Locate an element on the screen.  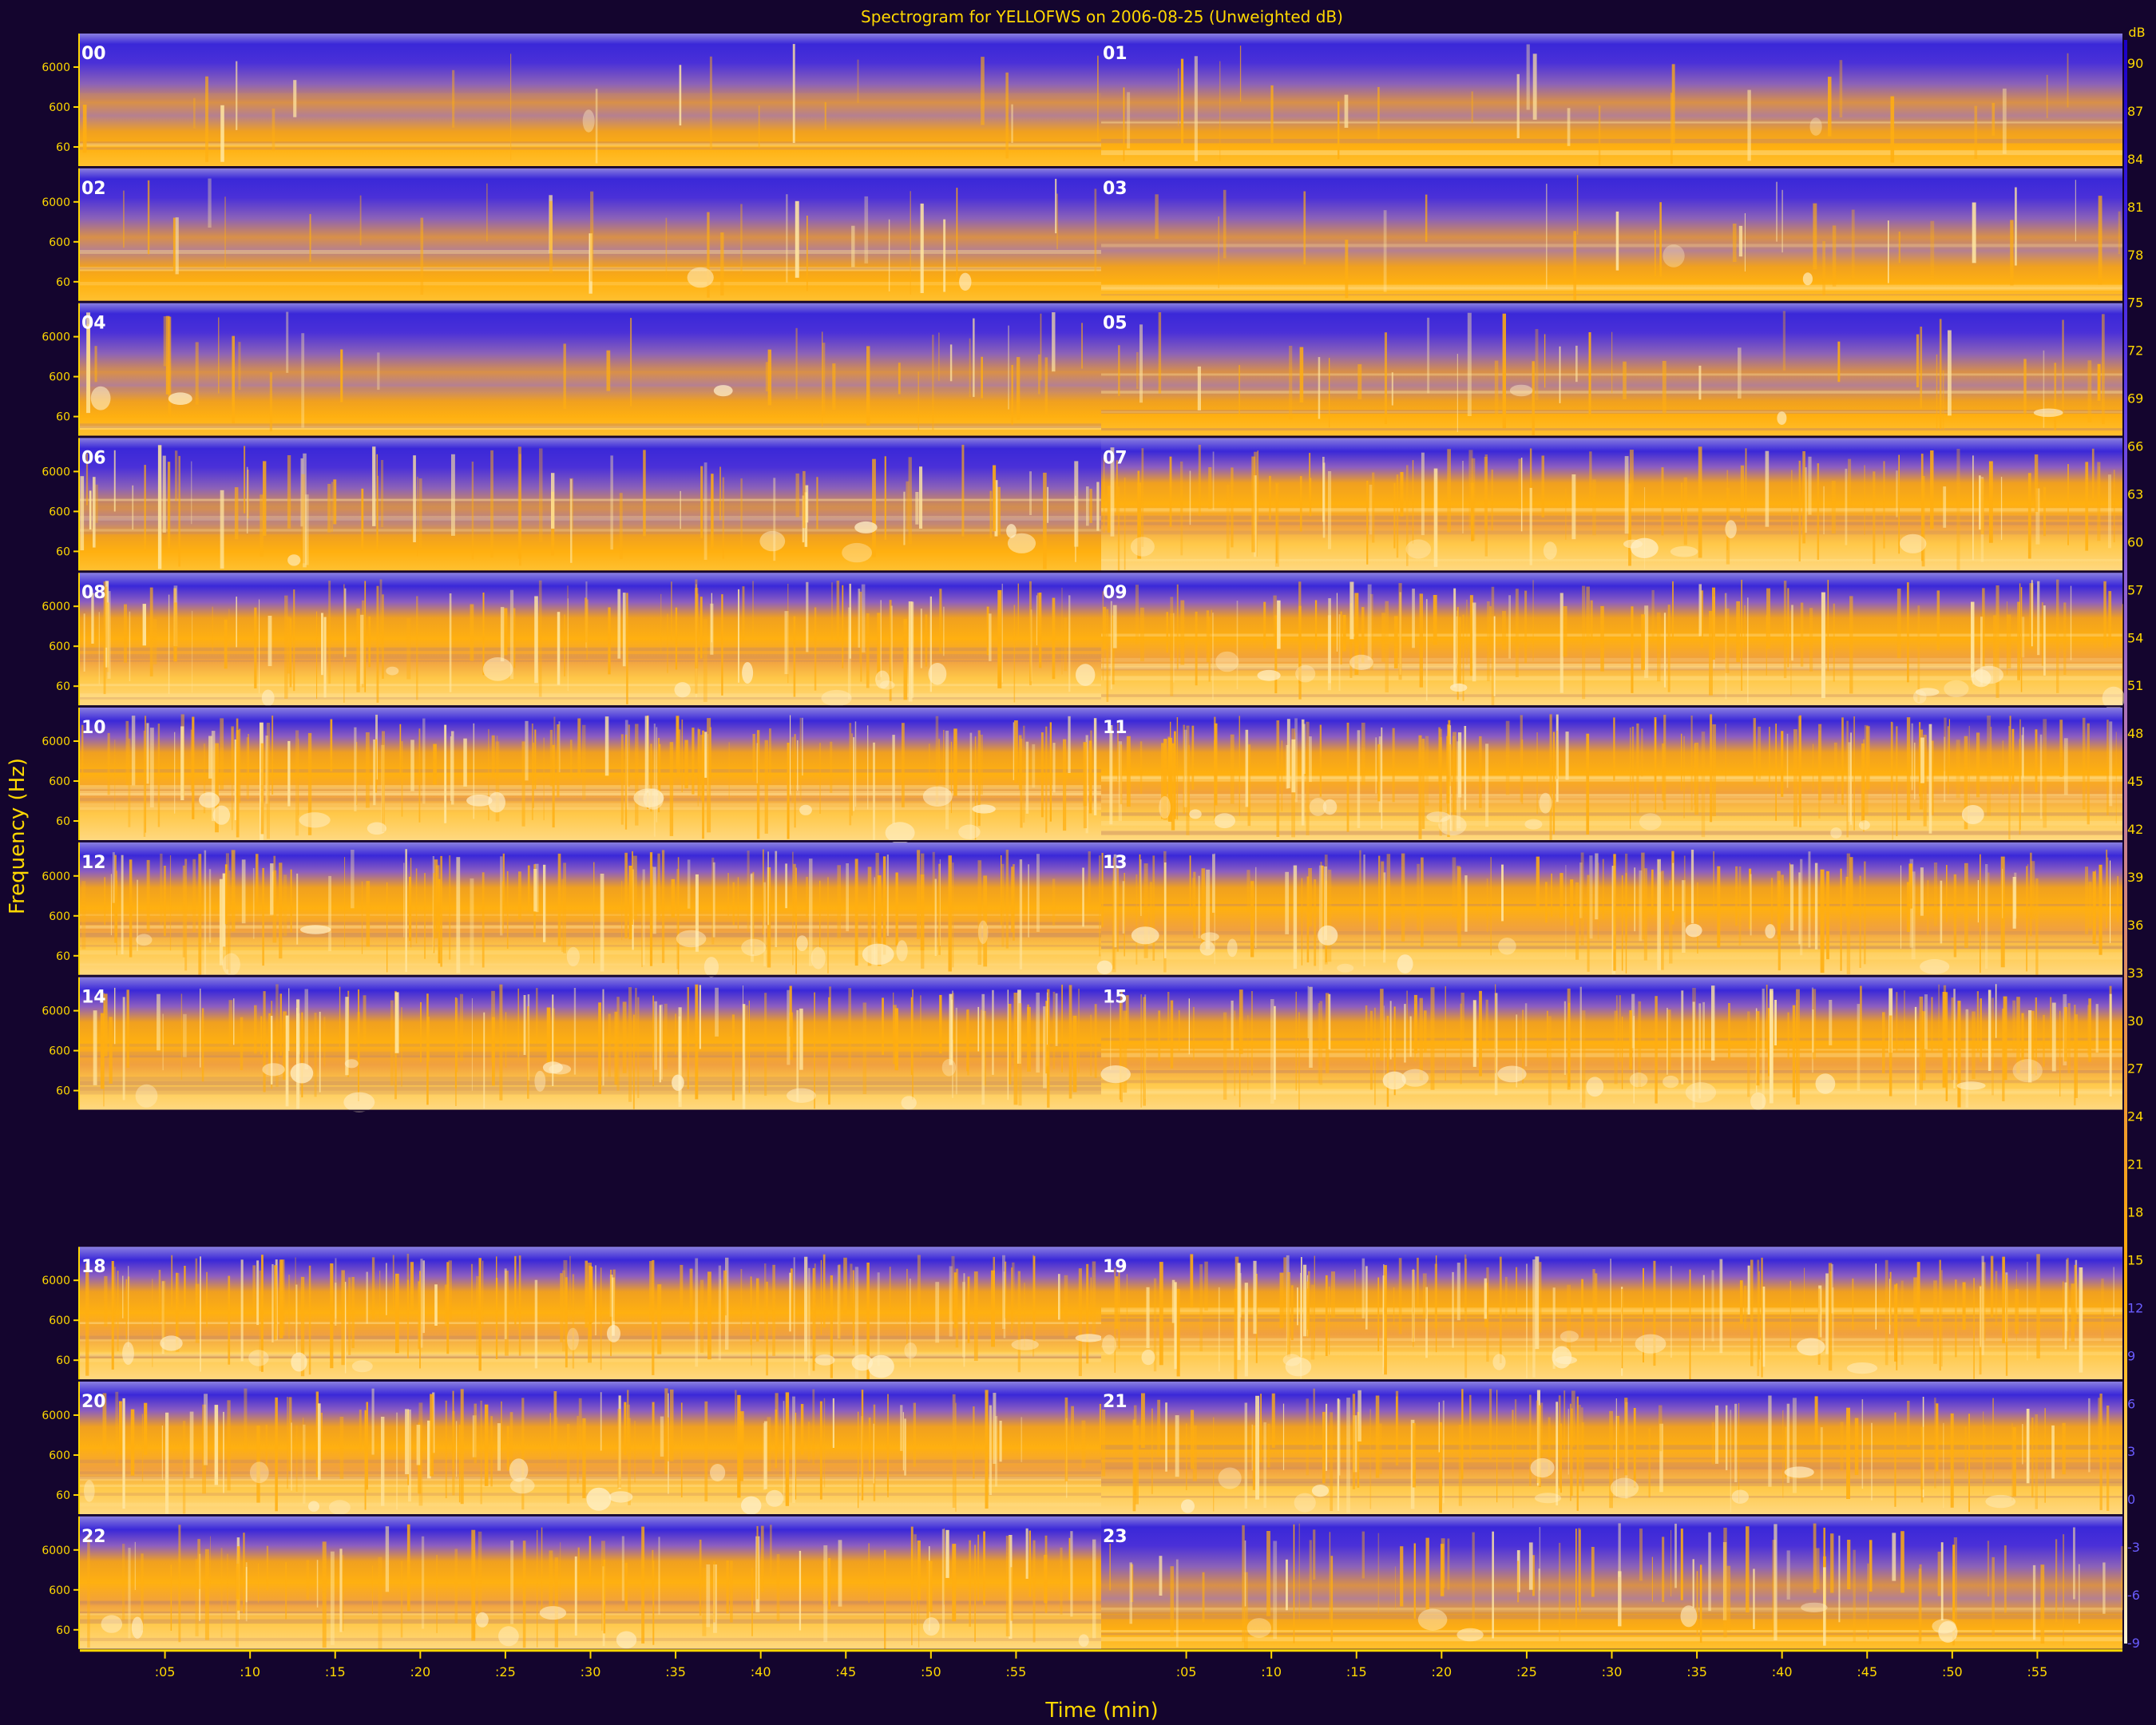
colorbar-tick-label: 12 is located at coordinates (2135, 1308).